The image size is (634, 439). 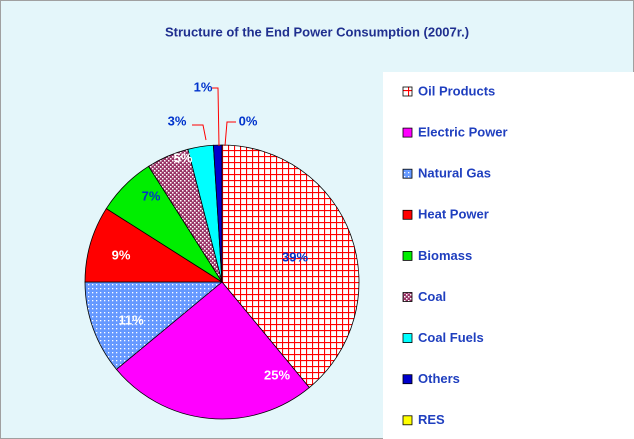 I want to click on legend-label: Natural Gas, so click(x=454, y=173).